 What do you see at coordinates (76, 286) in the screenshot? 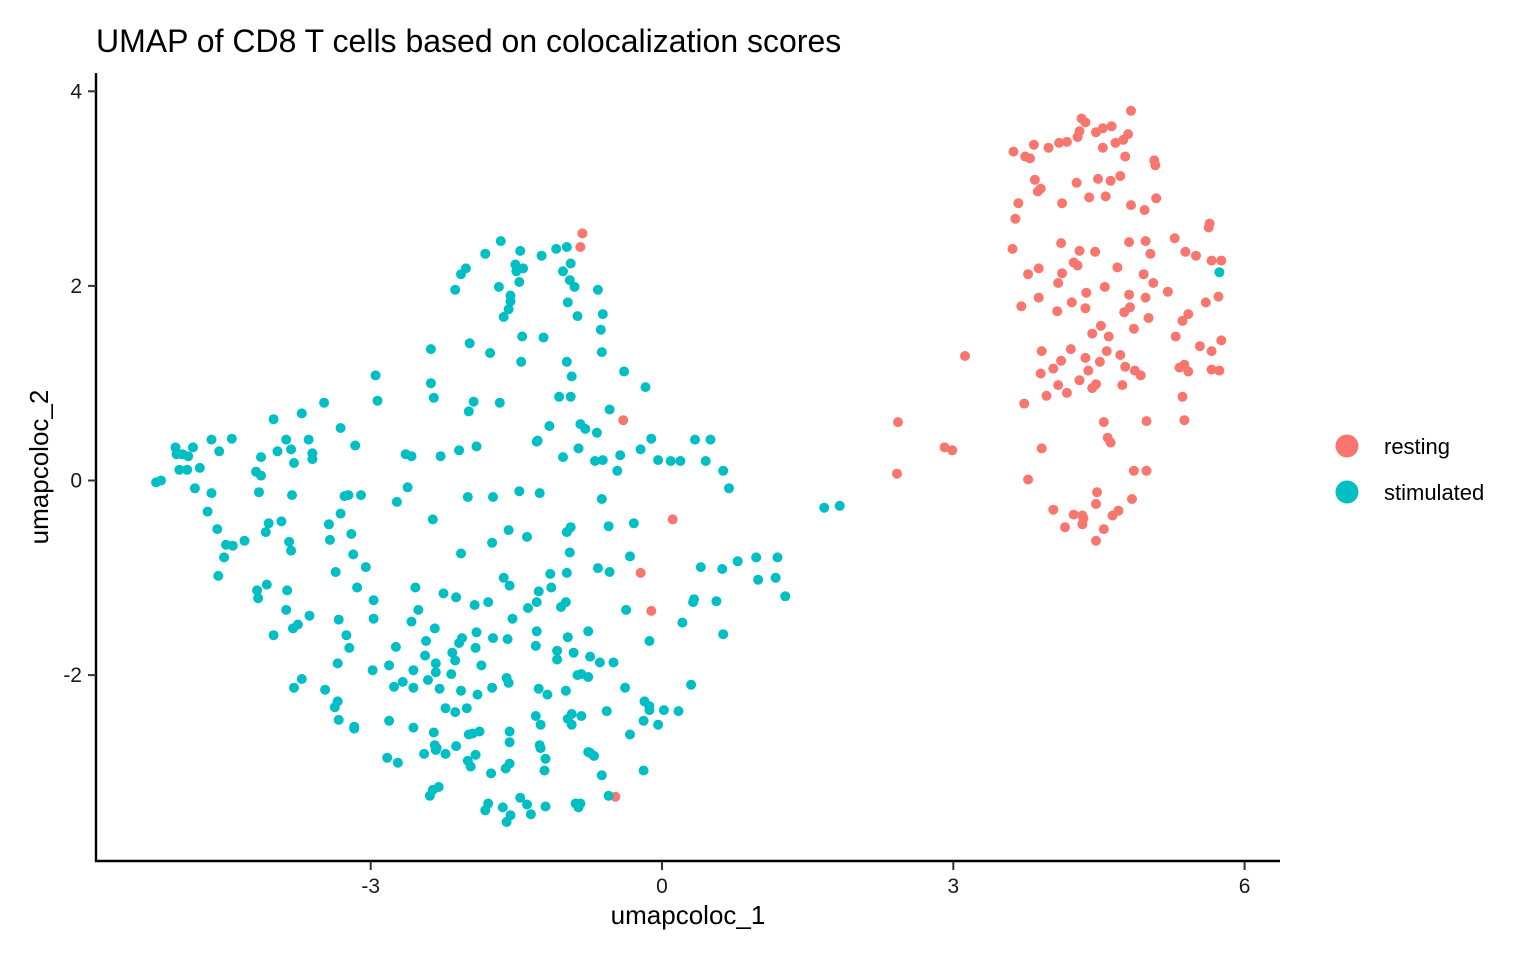
I see `y-tick-label: 2` at bounding box center [76, 286].